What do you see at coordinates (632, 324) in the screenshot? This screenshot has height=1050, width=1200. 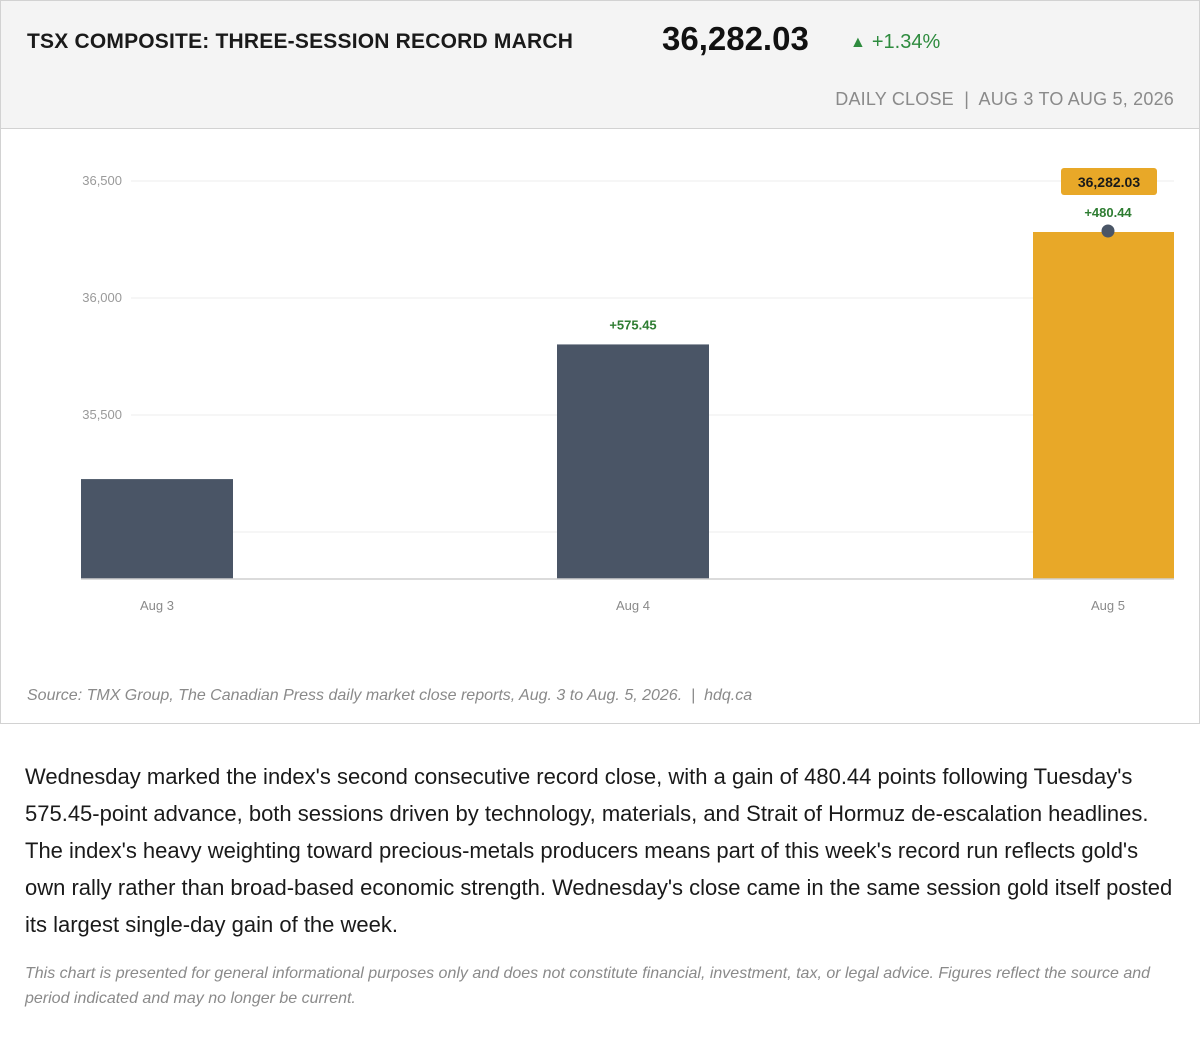 I see `bar-change-label: +575.45` at bounding box center [632, 324].